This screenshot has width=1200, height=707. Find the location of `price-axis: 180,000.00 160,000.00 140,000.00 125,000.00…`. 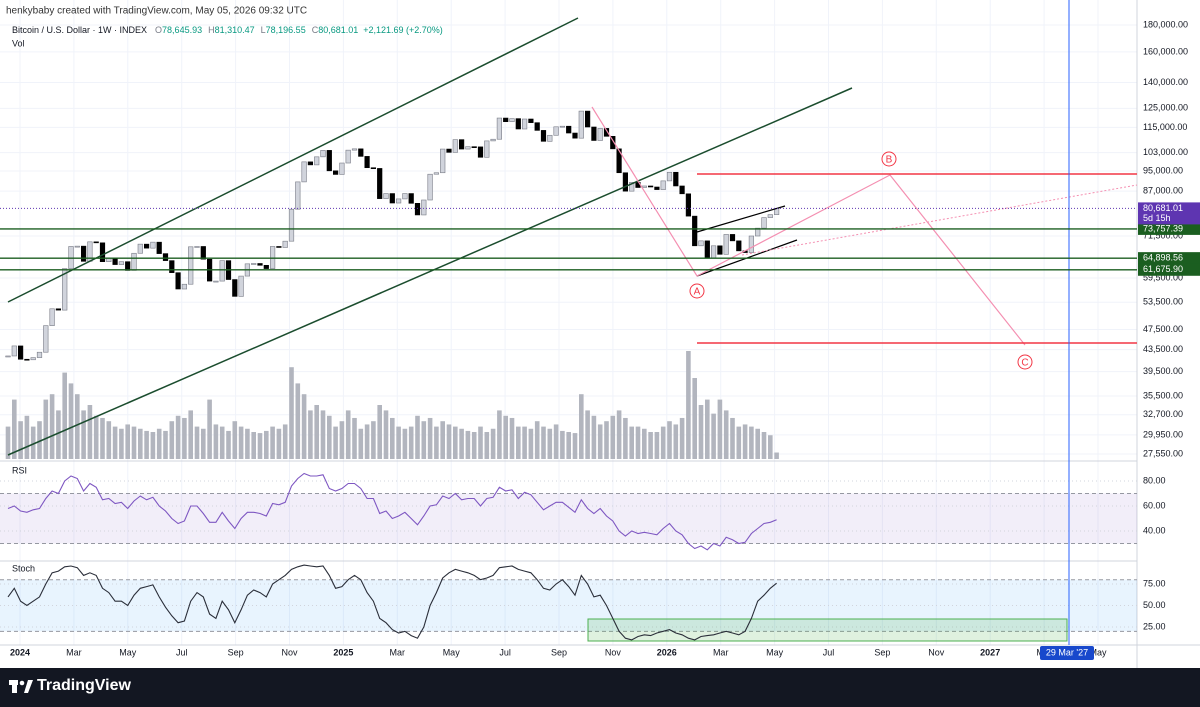

price-axis: 180,000.00 160,000.00 140,000.00 125,000.00… is located at coordinates (1165, 325).